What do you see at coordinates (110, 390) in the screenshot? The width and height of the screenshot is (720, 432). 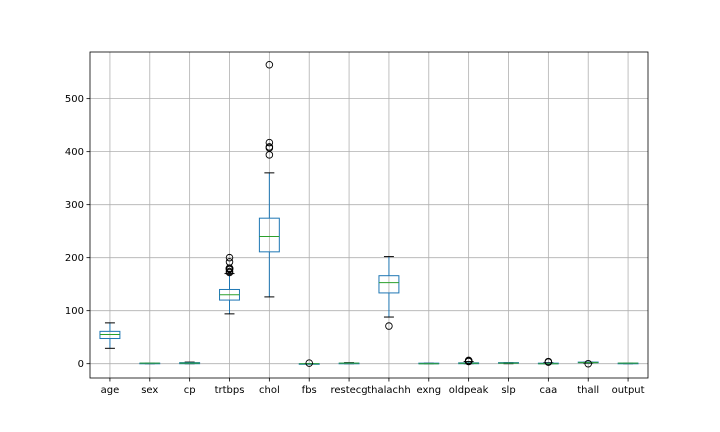 I see `x-tick-label: age` at bounding box center [110, 390].